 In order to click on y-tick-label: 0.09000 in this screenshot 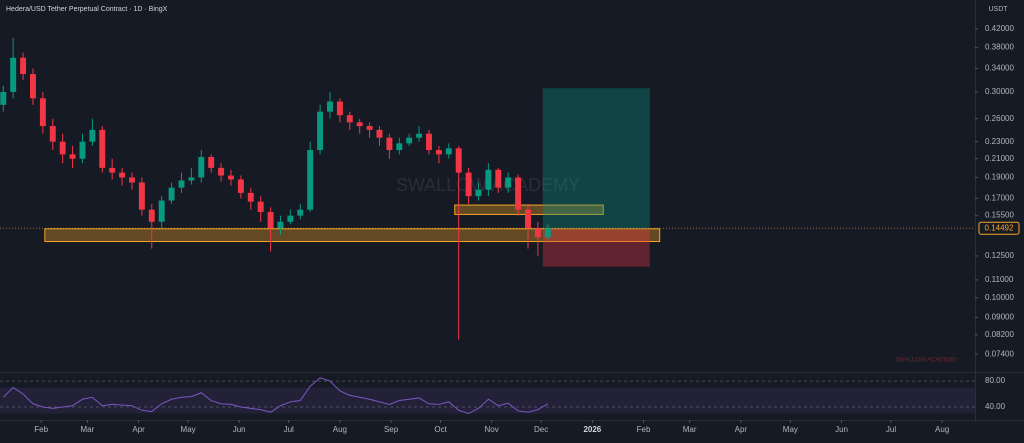, I will do `click(999, 317)`.